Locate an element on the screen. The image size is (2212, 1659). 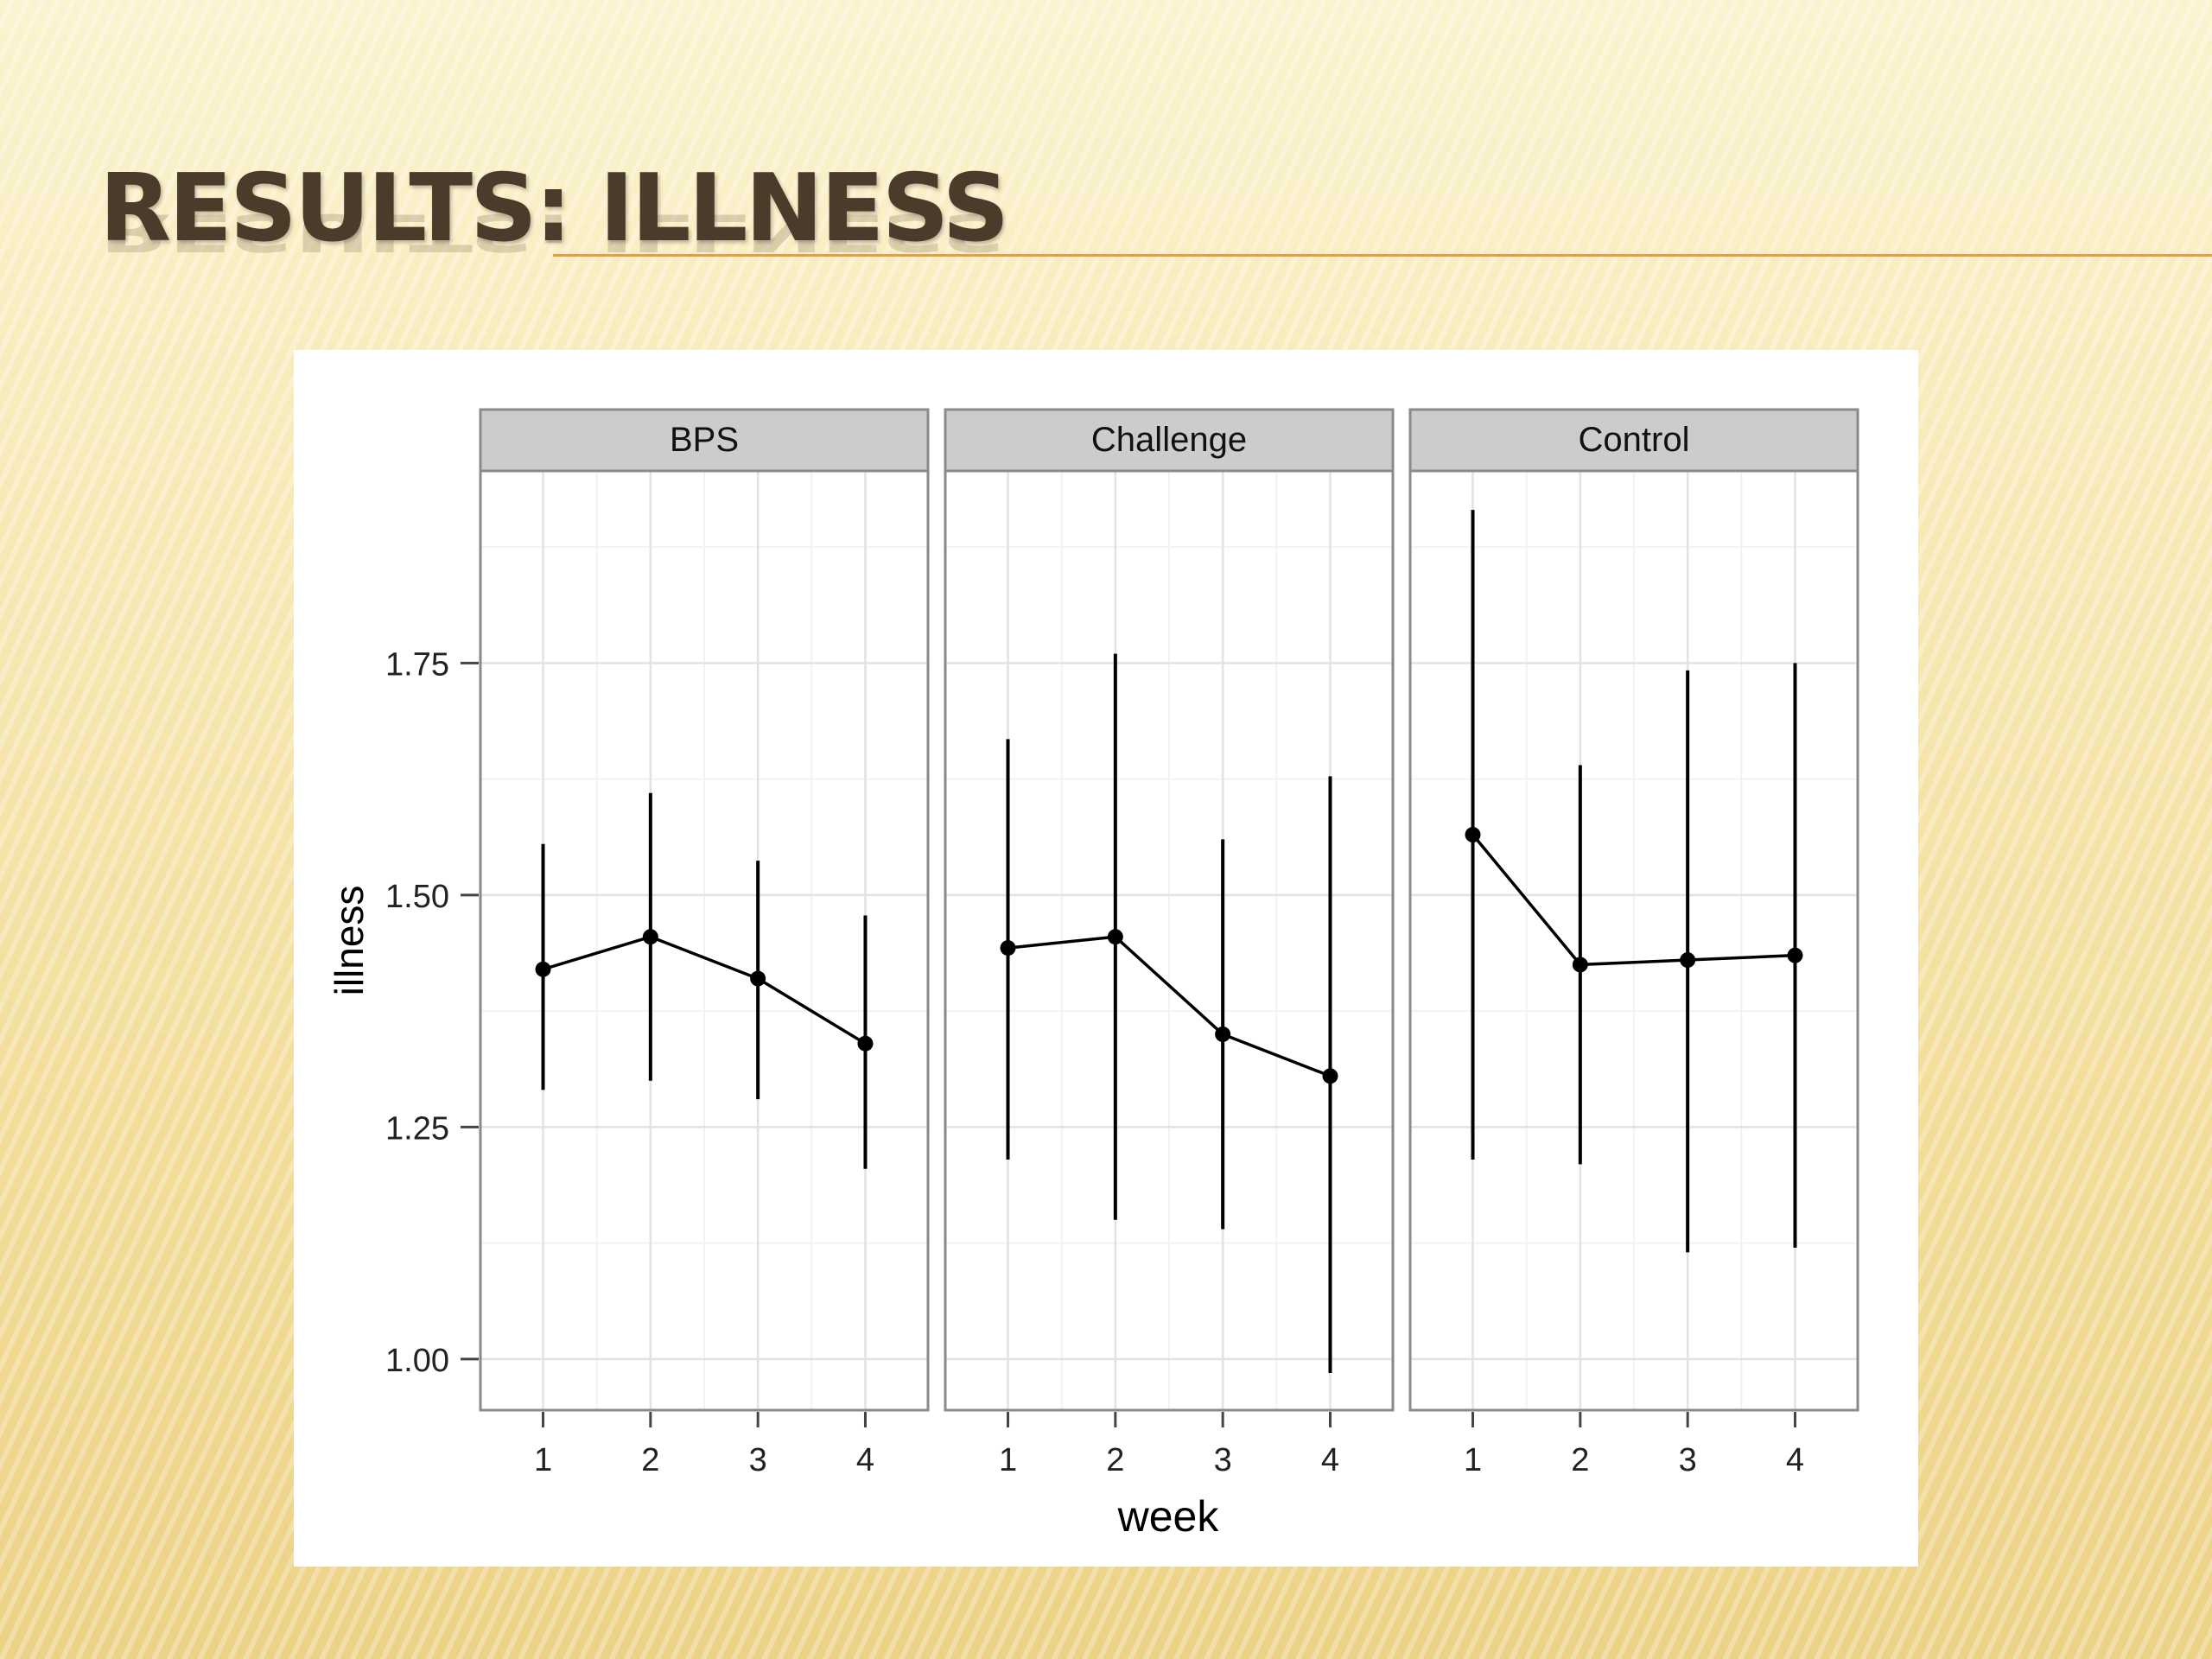
facet-strip-label: Control is located at coordinates (1634, 440).